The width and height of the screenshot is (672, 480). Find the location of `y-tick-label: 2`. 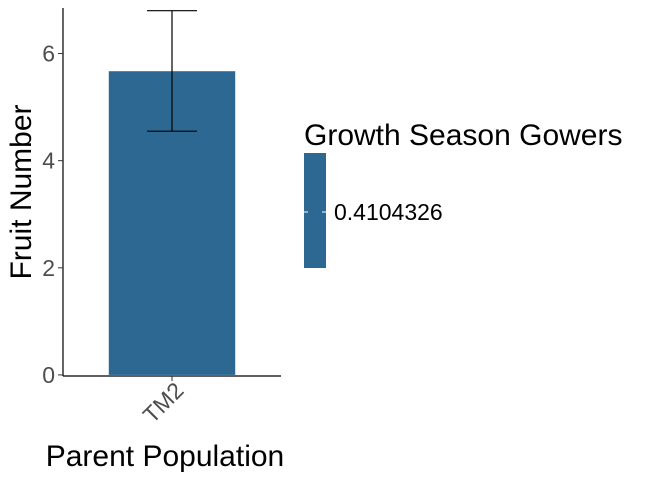

y-tick-label: 2 is located at coordinates (48, 268).